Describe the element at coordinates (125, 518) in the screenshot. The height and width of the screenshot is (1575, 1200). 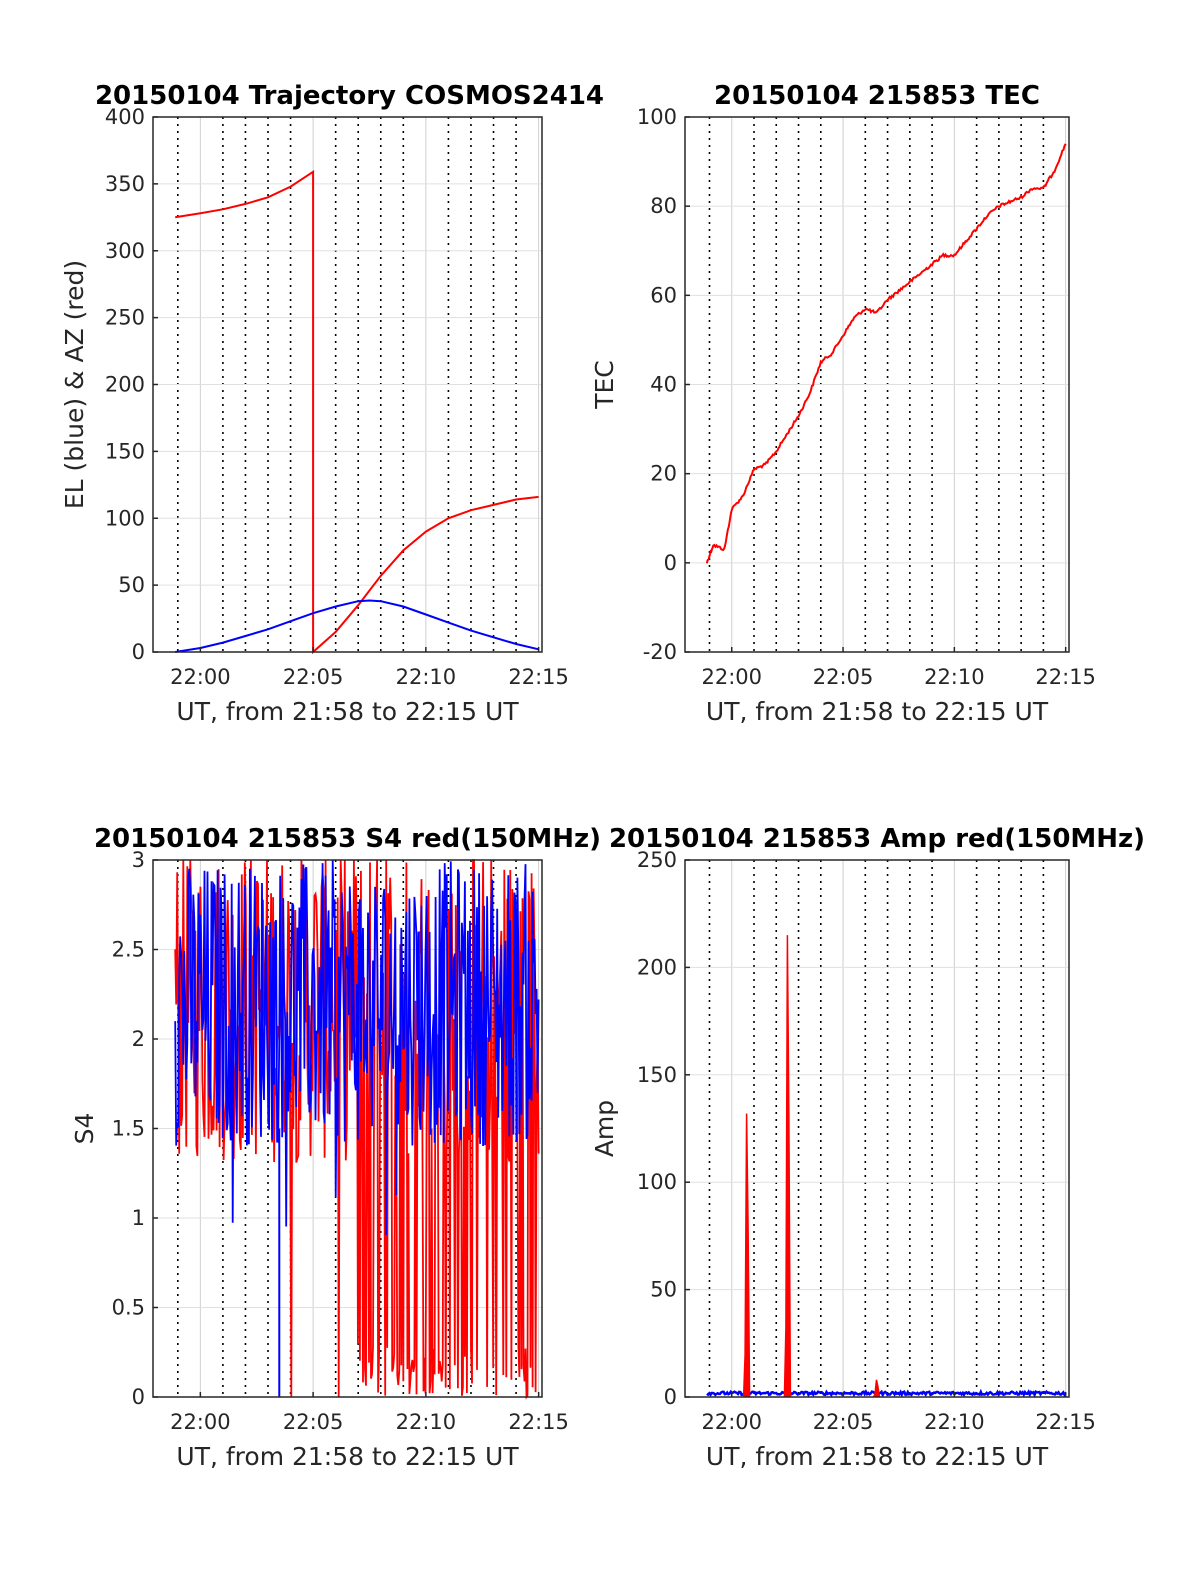
I see `trajectory-y-tick-label: 100` at that location.